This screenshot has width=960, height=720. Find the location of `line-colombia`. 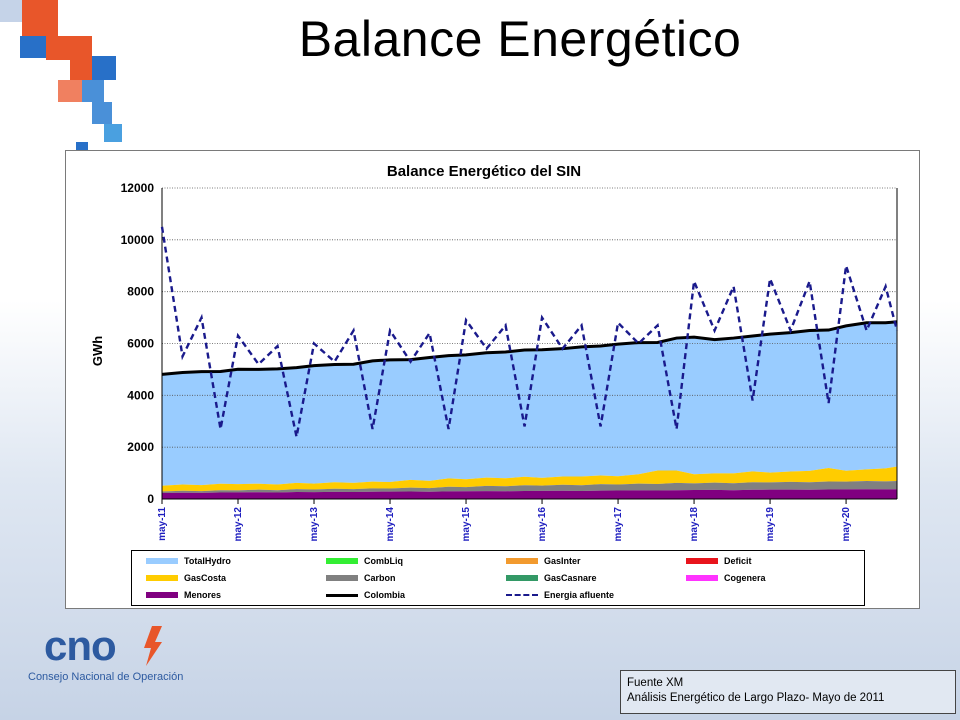

line-colombia is located at coordinates (529, 348).